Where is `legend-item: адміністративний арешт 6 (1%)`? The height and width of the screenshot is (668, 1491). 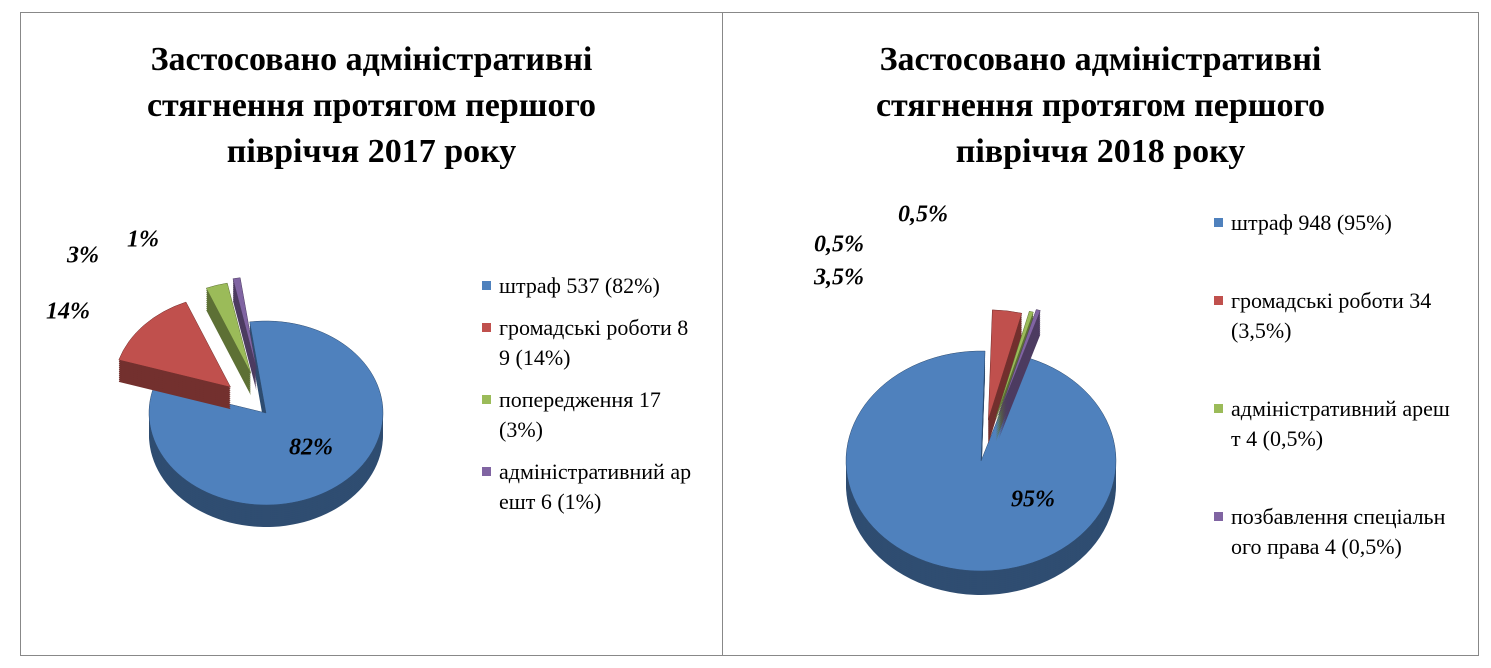 legend-item: адміністративний арешт 6 (1%) is located at coordinates (586, 487).